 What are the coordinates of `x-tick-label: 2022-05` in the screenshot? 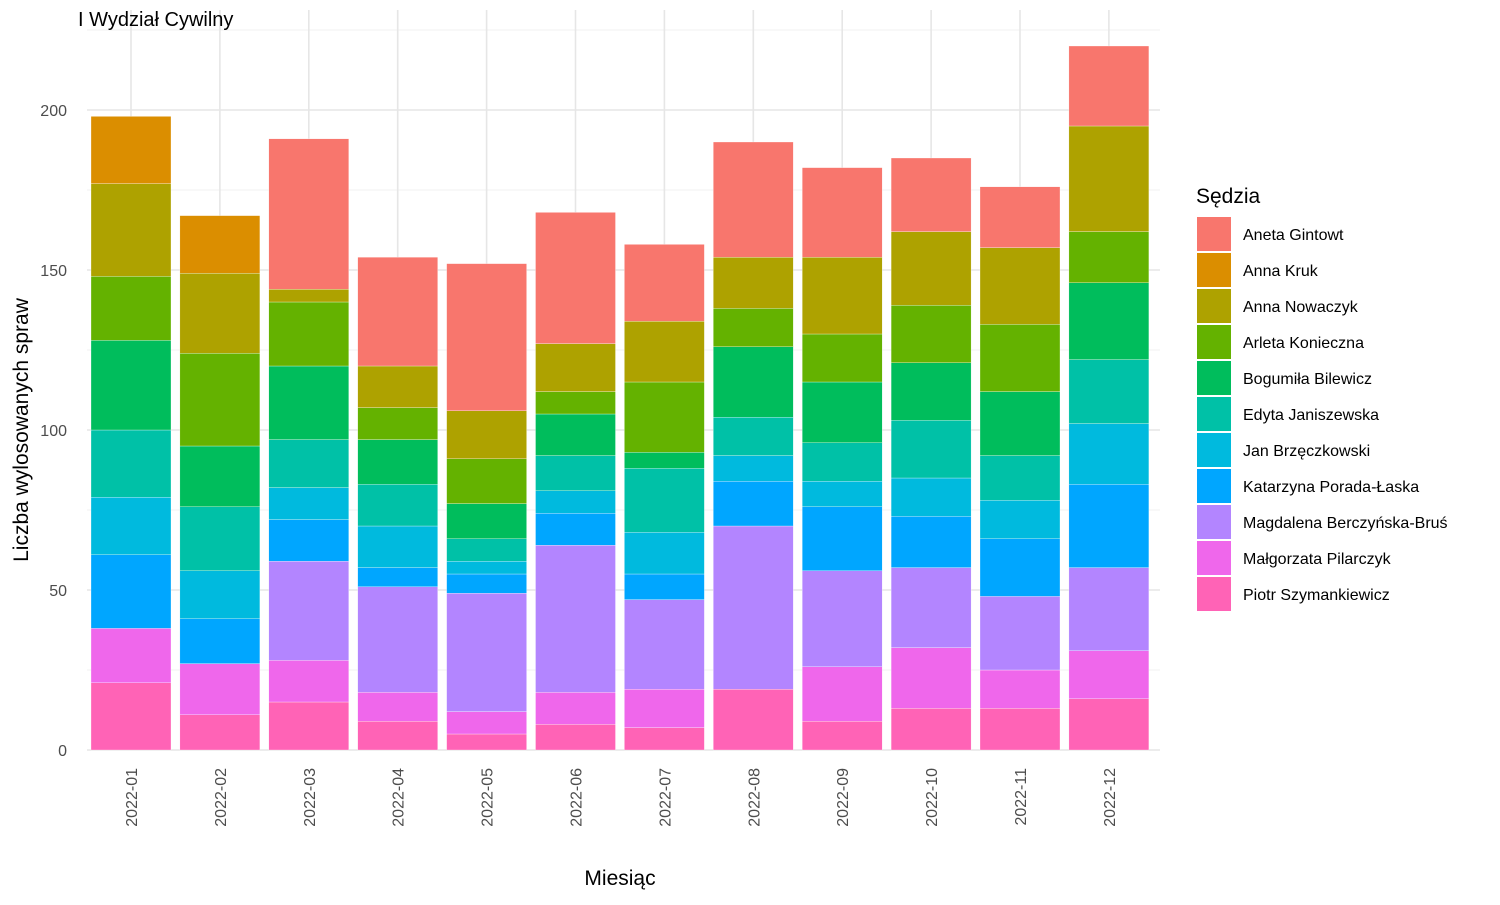 It's located at (488, 797).